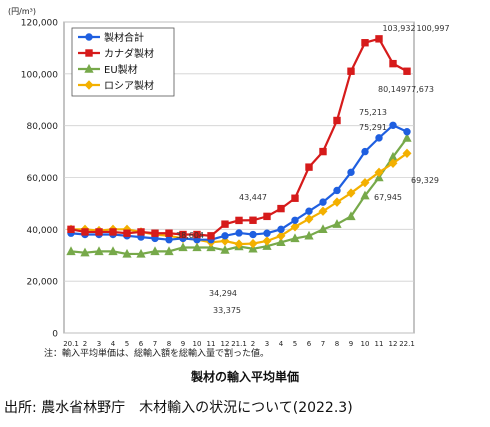 The image size is (490, 427). What do you see at coordinates (127, 344) in the screenshot?
I see `x-tick-label: 5` at bounding box center [127, 344].